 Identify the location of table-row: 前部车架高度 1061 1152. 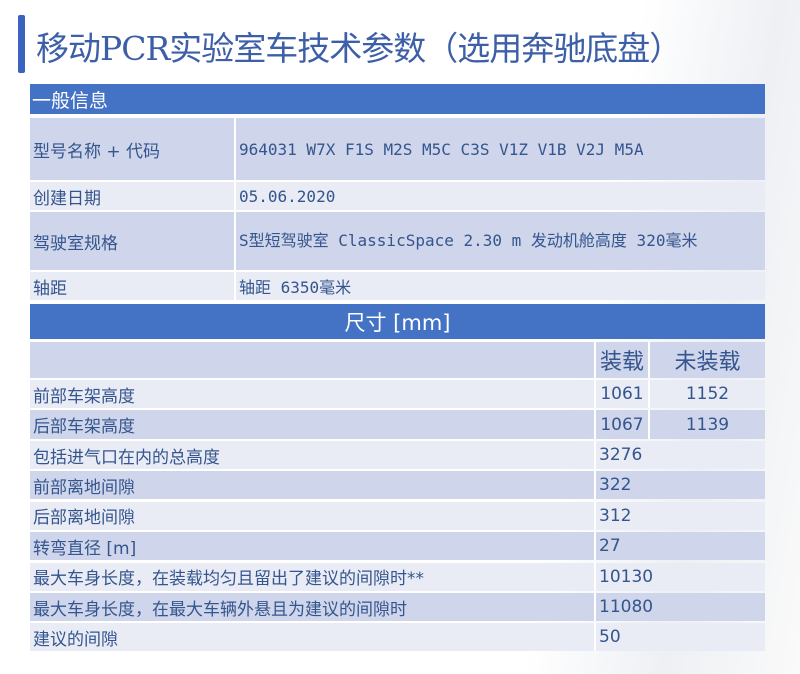
(397, 394).